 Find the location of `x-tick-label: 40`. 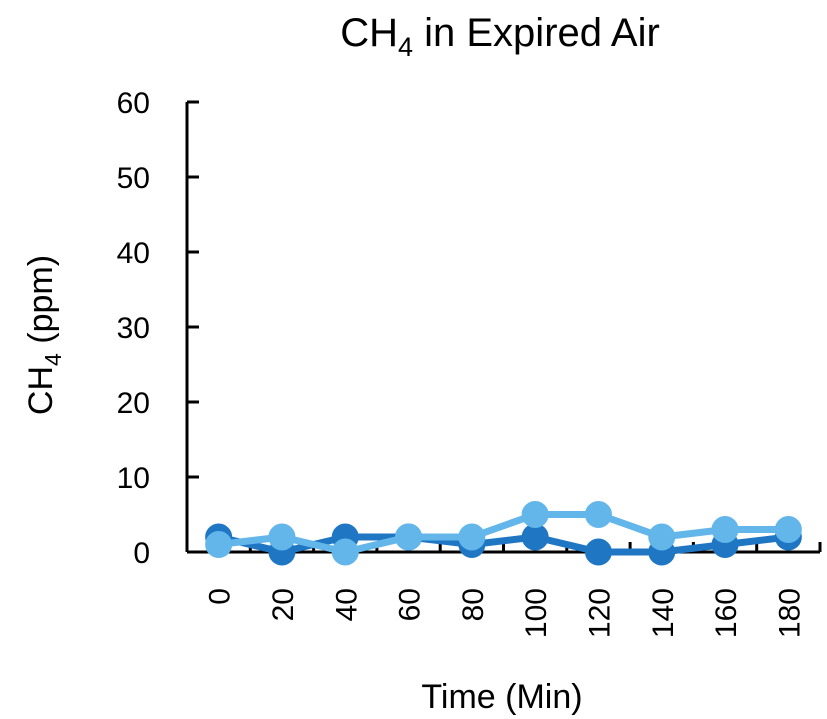

x-tick-label: 40 is located at coordinates (346, 604).